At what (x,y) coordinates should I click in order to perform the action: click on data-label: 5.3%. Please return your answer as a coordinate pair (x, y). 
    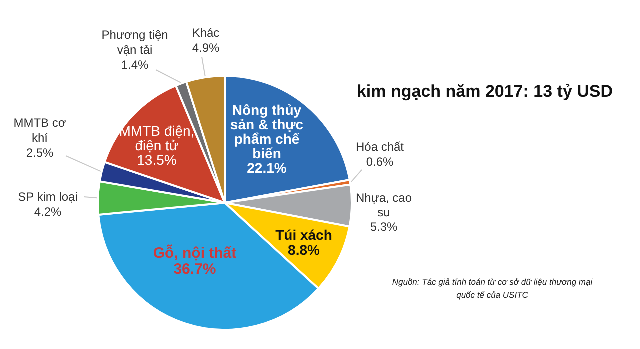
    Looking at the image, I should click on (384, 227).